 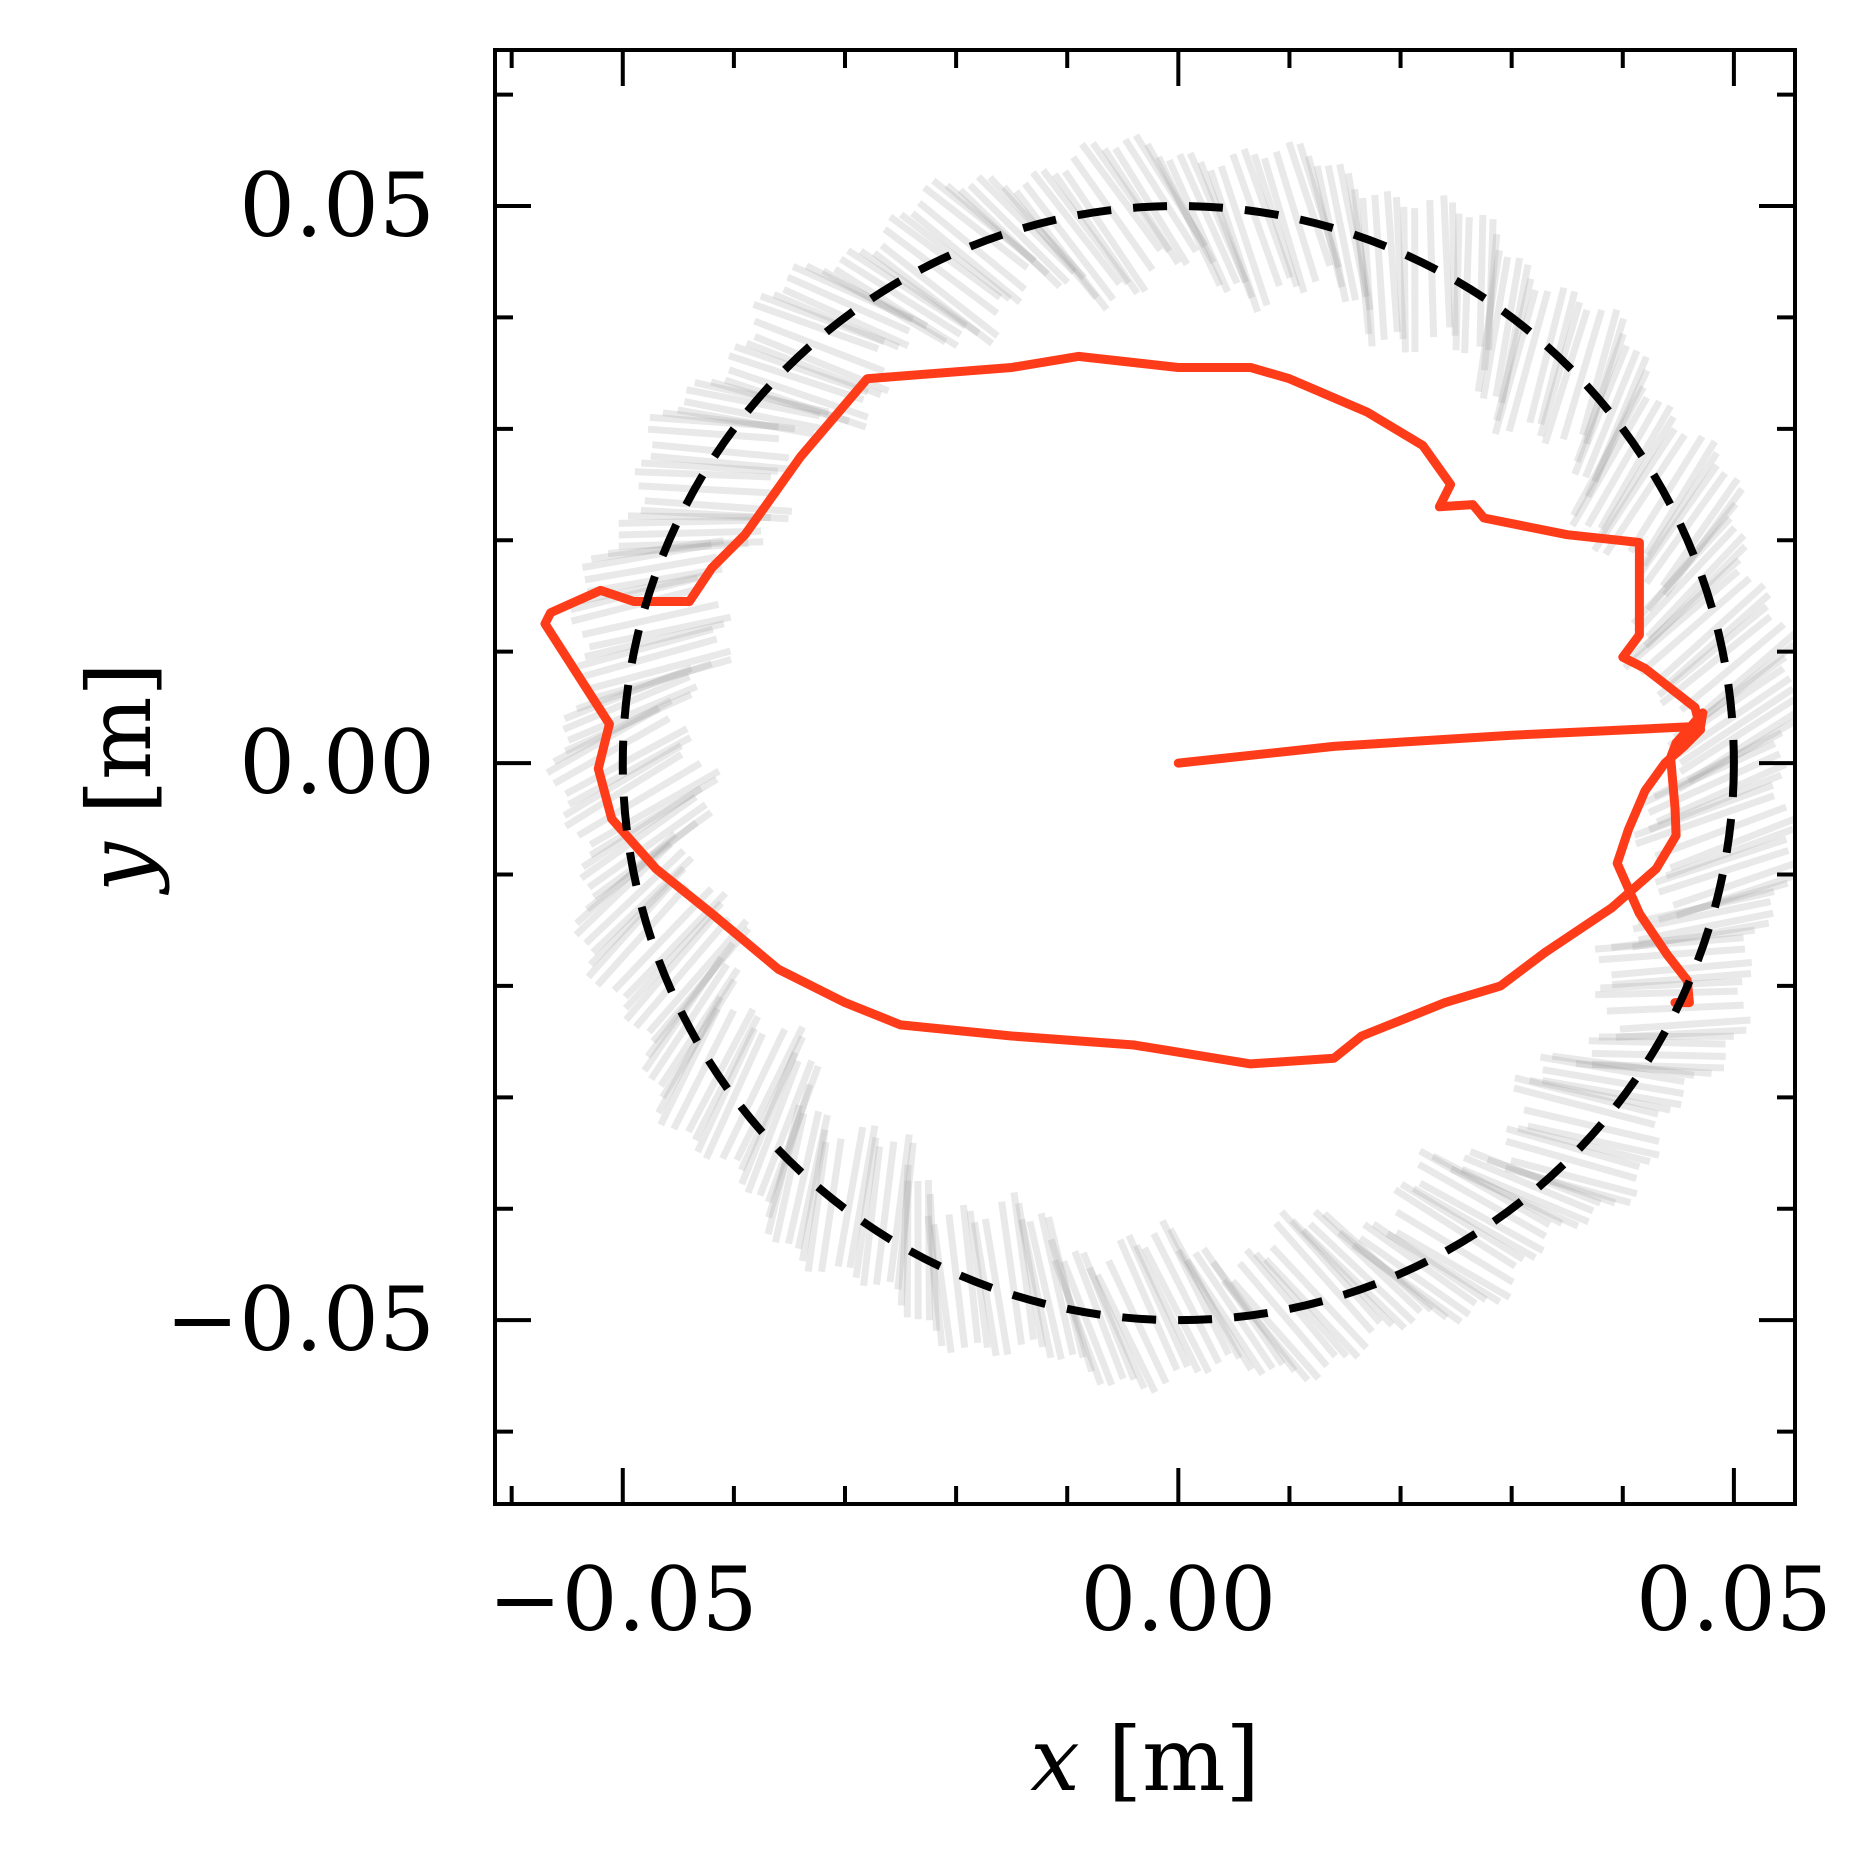 I want to click on y-axis-variable: y, so click(x=119, y=868).